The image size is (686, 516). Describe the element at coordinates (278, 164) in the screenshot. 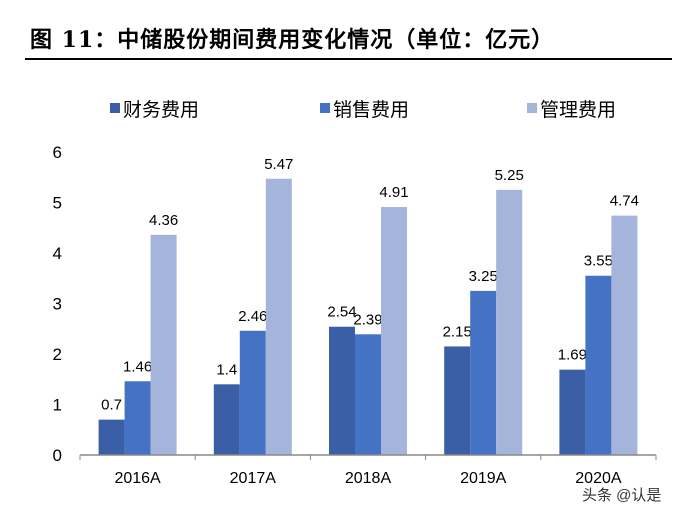

I see `data-label: 5.47` at that location.